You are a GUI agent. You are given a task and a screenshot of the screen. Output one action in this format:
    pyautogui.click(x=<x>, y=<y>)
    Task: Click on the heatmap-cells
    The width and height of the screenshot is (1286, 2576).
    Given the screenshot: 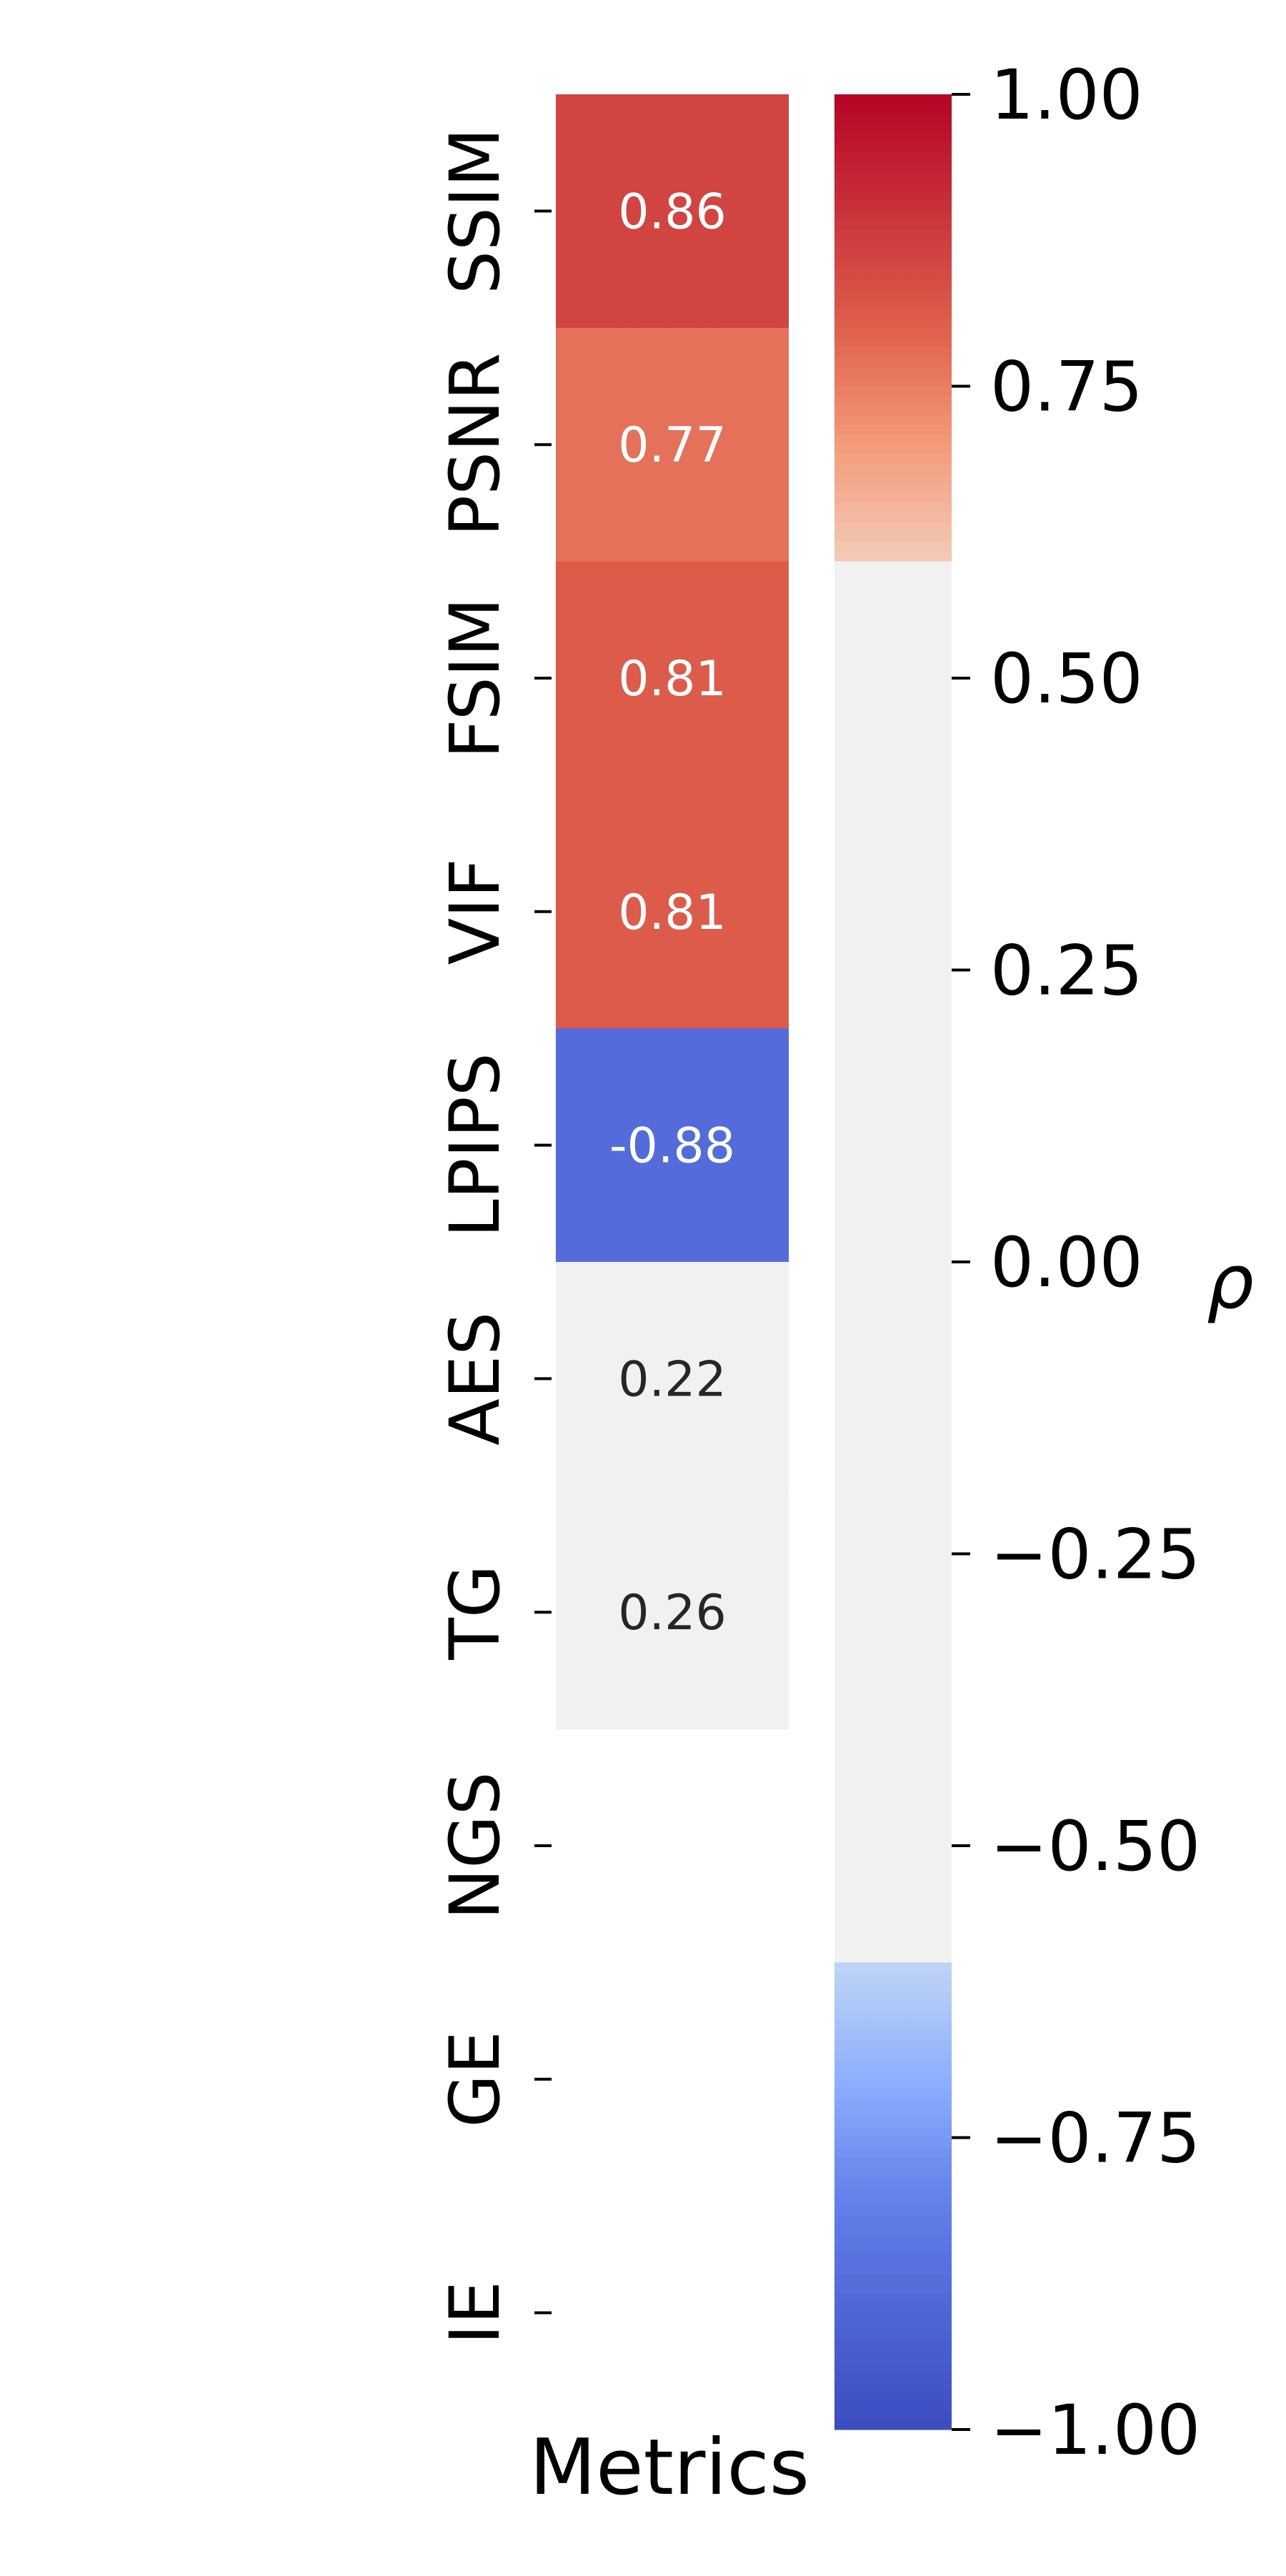 What is the action you would take?
    pyautogui.click(x=672, y=912)
    